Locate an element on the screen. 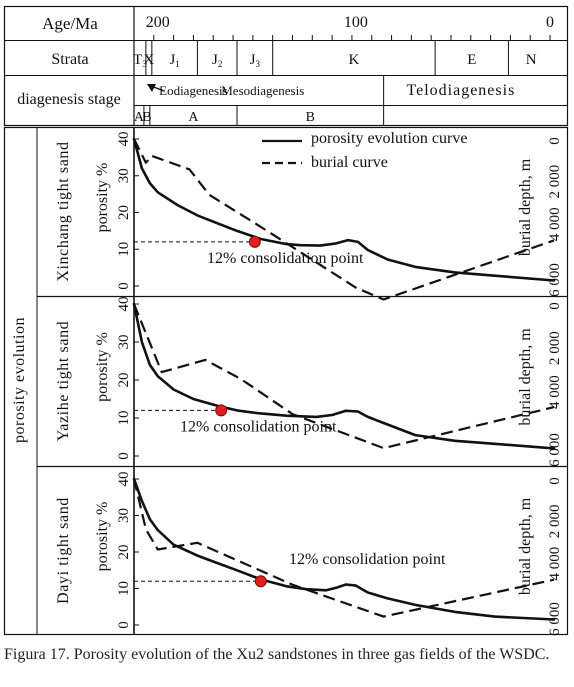 The image size is (574, 687). field-label: Dayi tight sand is located at coordinates (63, 550).